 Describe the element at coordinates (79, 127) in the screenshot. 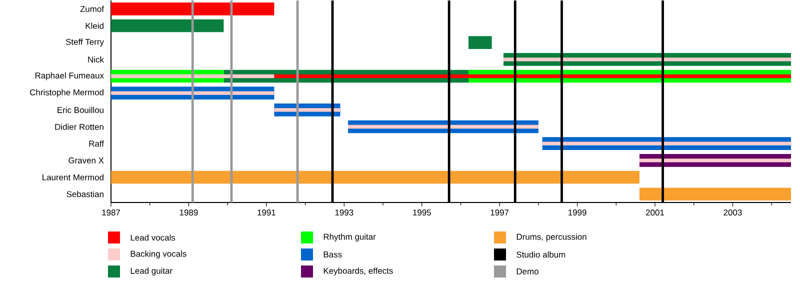

I see `y-tick-label: Didier Rotten` at that location.